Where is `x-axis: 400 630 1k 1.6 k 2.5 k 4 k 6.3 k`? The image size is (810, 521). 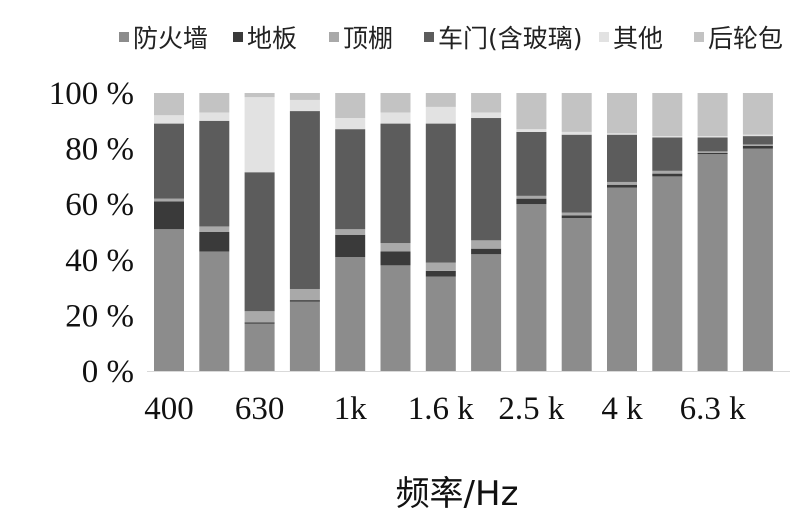
x-axis: 400 630 1k 1.6 k 2.5 k 4 k 6.3 k is located at coordinates (467, 399).